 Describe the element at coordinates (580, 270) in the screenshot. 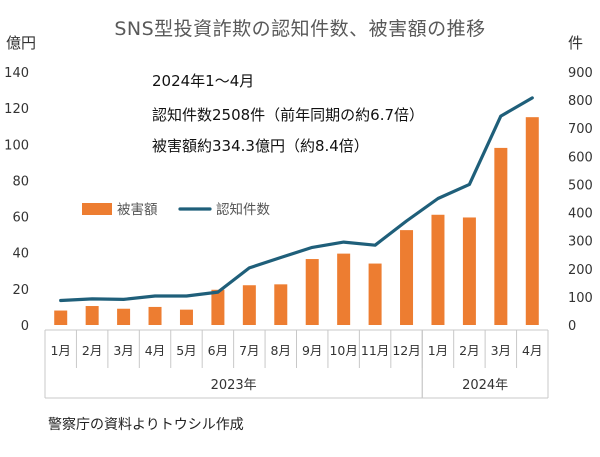

I see `right-tick-label: 200` at that location.